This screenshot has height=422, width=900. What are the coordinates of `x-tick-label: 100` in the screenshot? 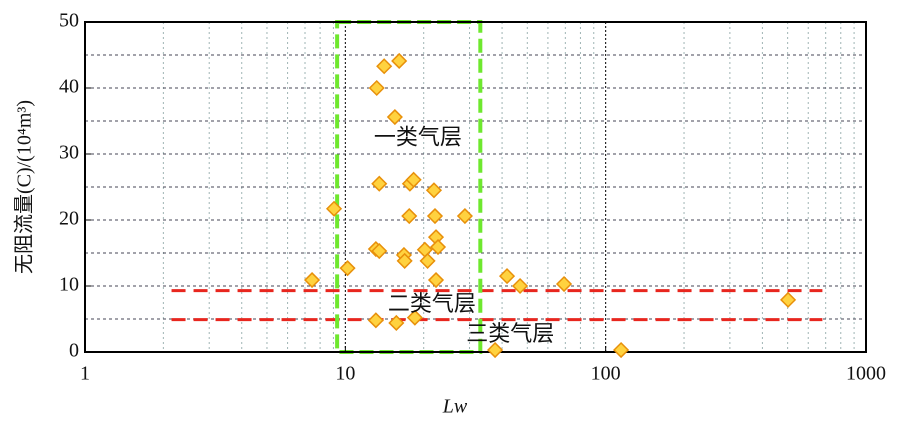 It's located at (606, 374).